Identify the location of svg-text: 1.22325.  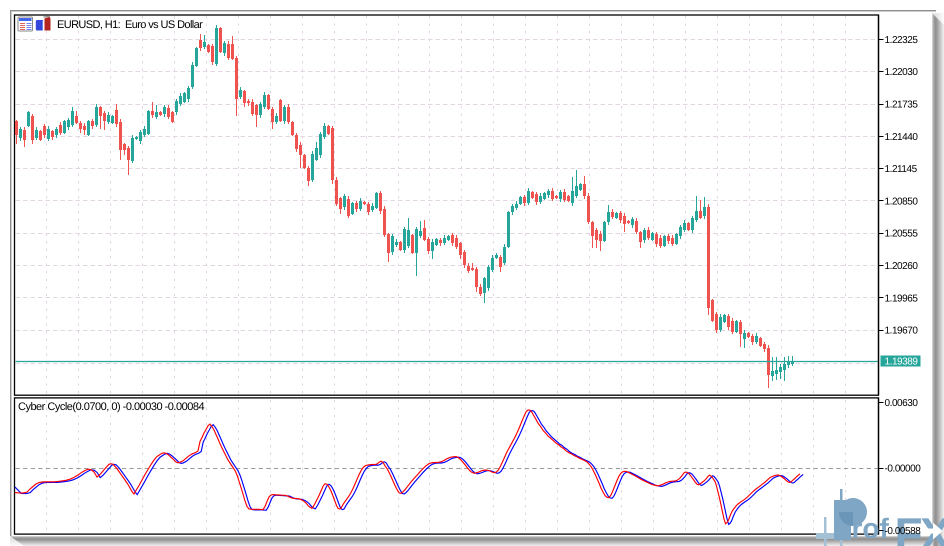
(902, 40).